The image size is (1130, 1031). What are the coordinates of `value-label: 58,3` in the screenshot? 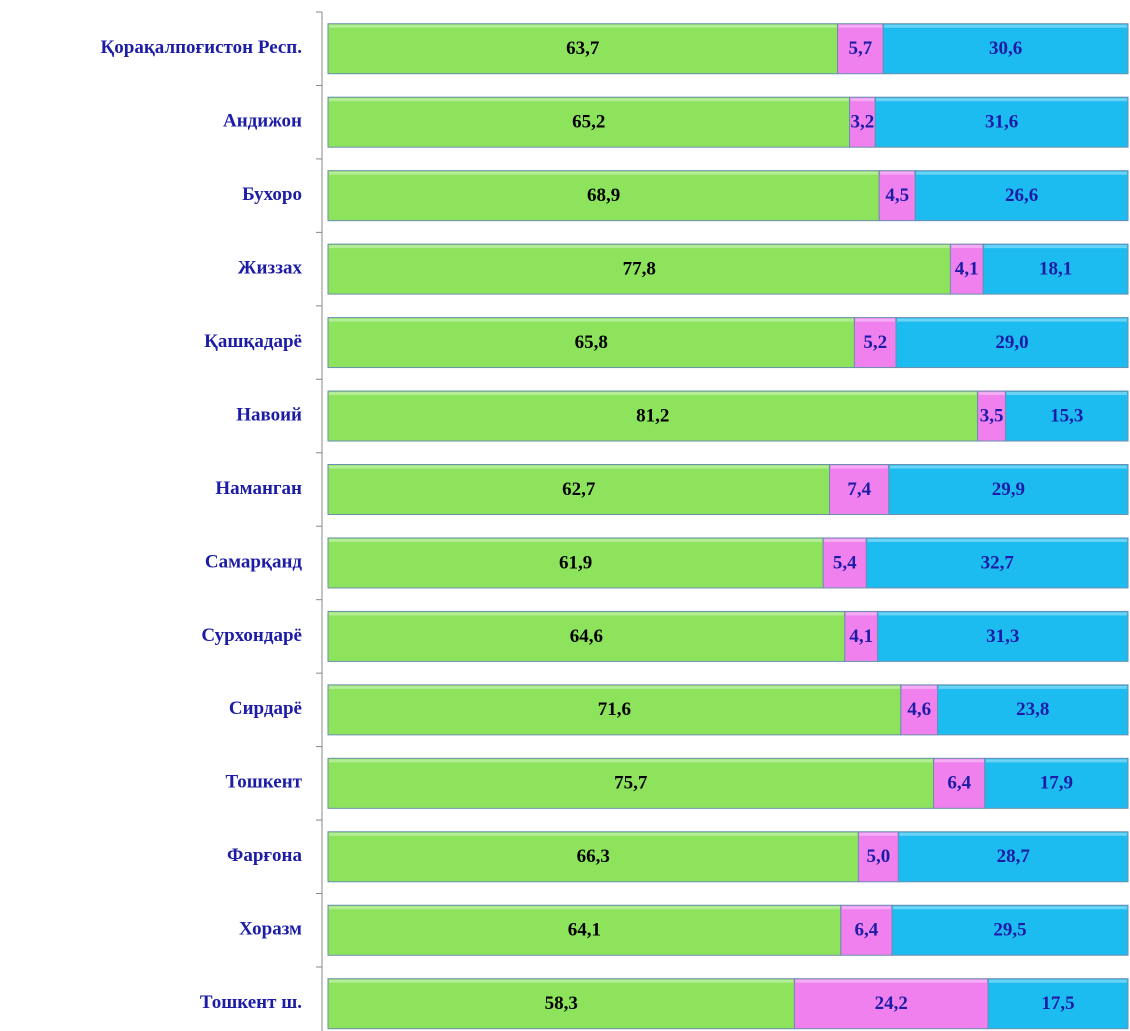 It's located at (561, 1003).